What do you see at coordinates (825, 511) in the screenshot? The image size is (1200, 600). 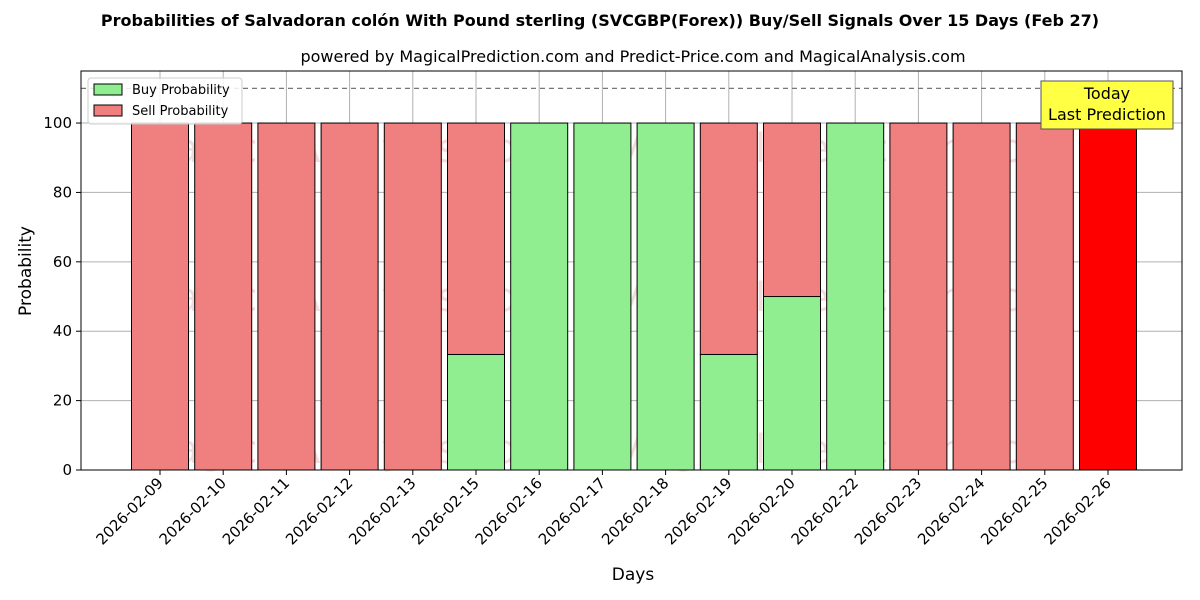 I see `x-tick-label: 2026-02-22` at bounding box center [825, 511].